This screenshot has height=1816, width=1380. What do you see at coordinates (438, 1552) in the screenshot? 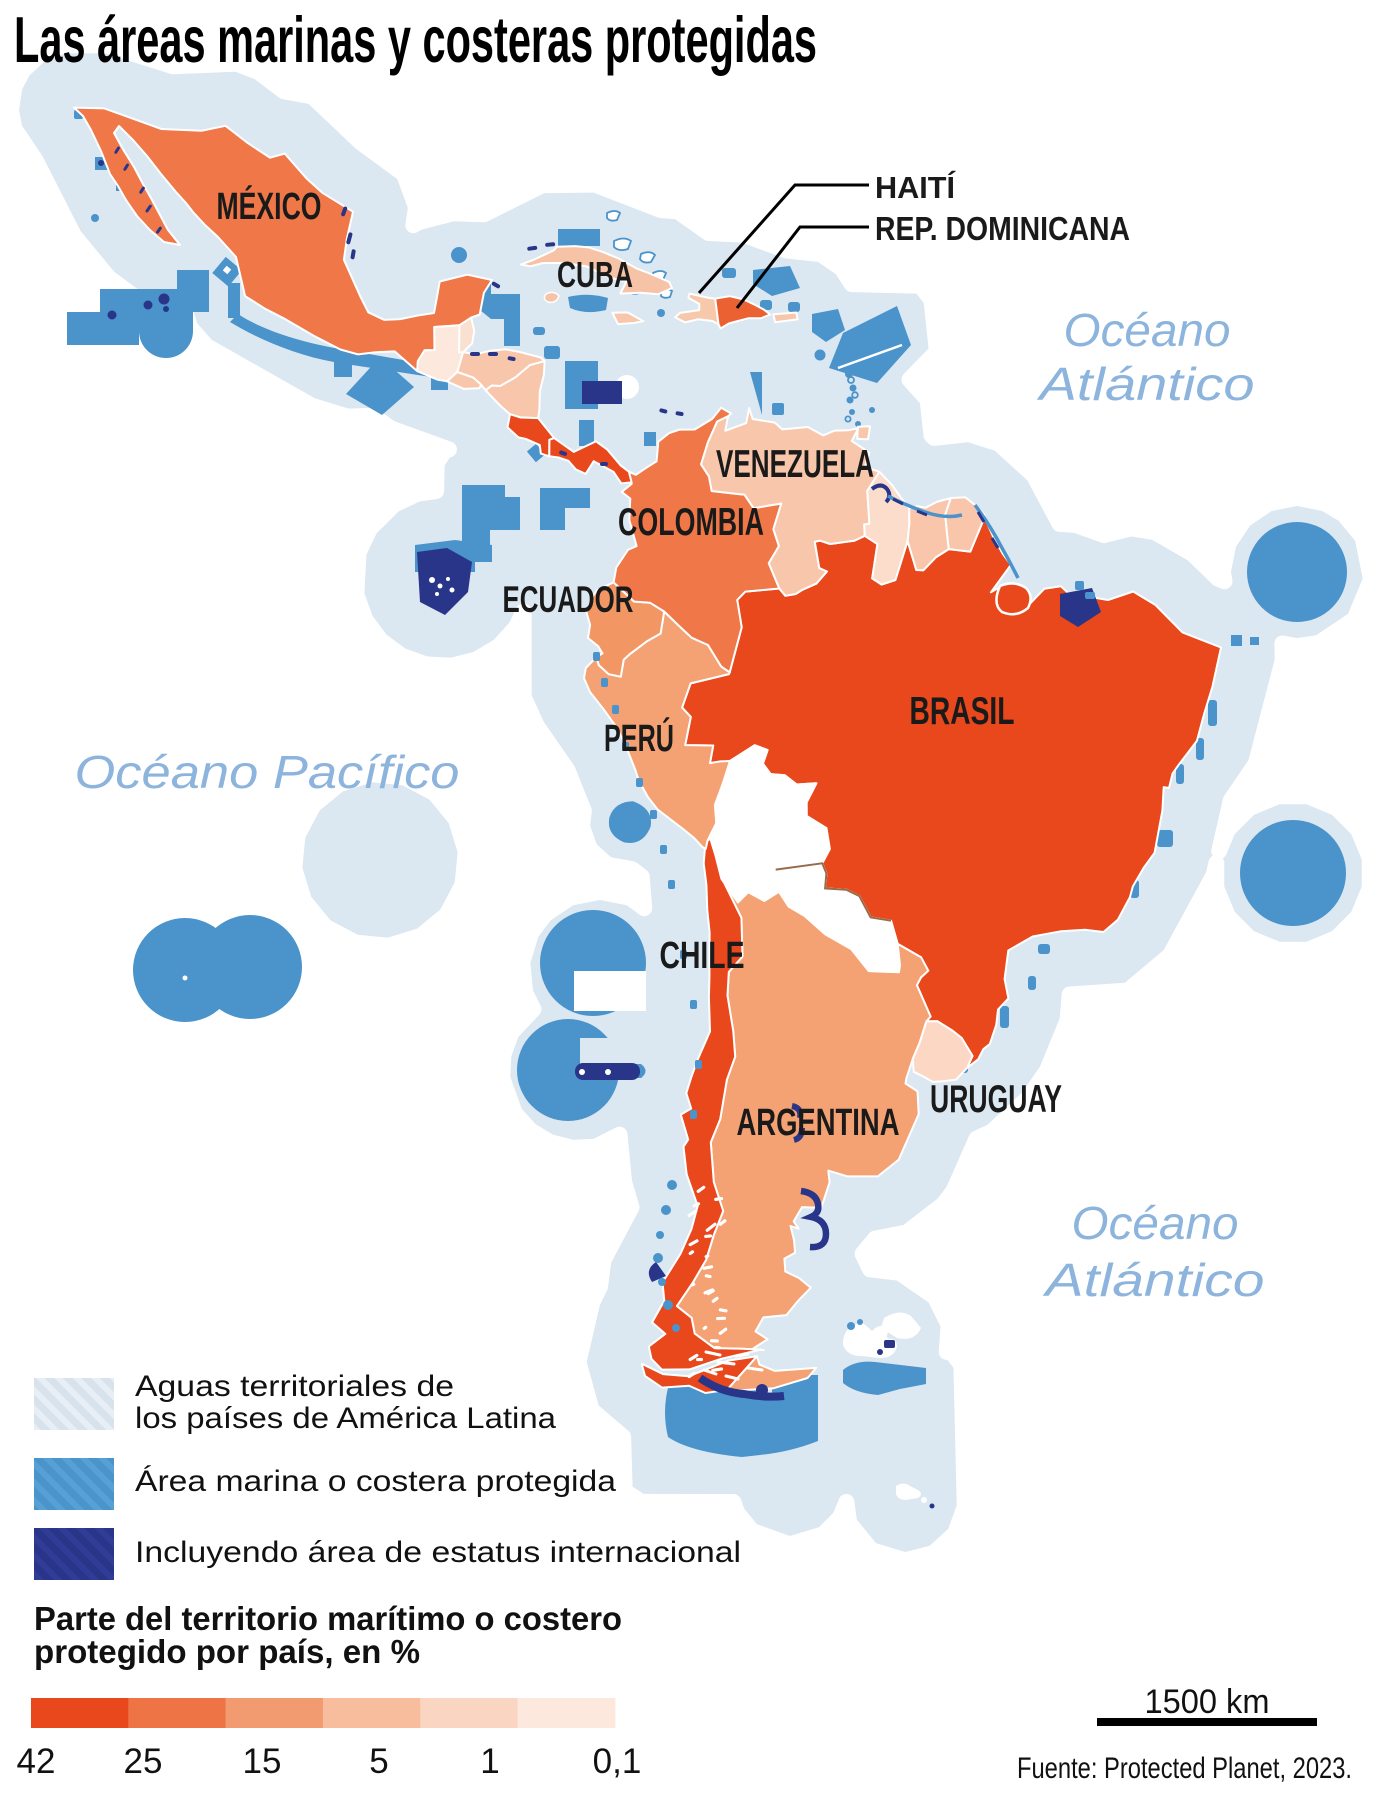
I see `svg-text:Incluyendo área de estatus int: Incluyendo área de estatus internacional` at bounding box center [438, 1552].